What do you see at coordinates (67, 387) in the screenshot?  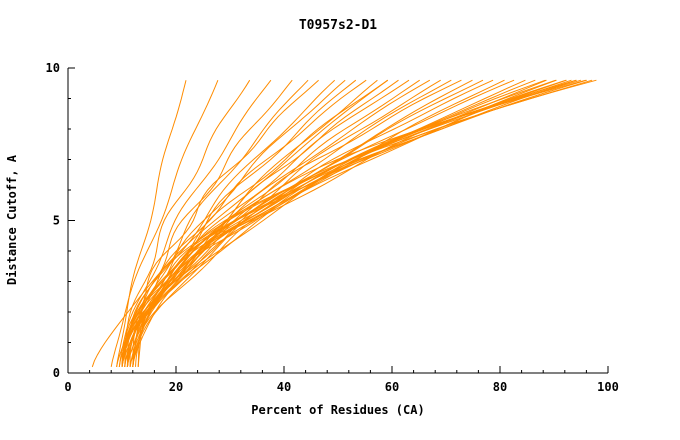 I see `x-tick-label: 0` at bounding box center [67, 387].